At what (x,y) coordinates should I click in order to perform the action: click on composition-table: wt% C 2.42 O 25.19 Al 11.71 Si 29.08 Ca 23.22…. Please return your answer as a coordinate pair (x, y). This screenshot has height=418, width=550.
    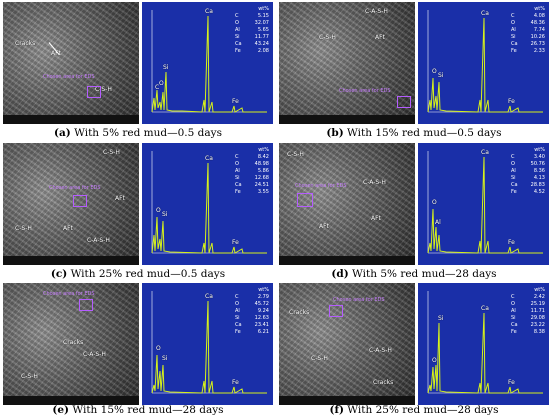
    Looking at the image, I should click on (528, 311).